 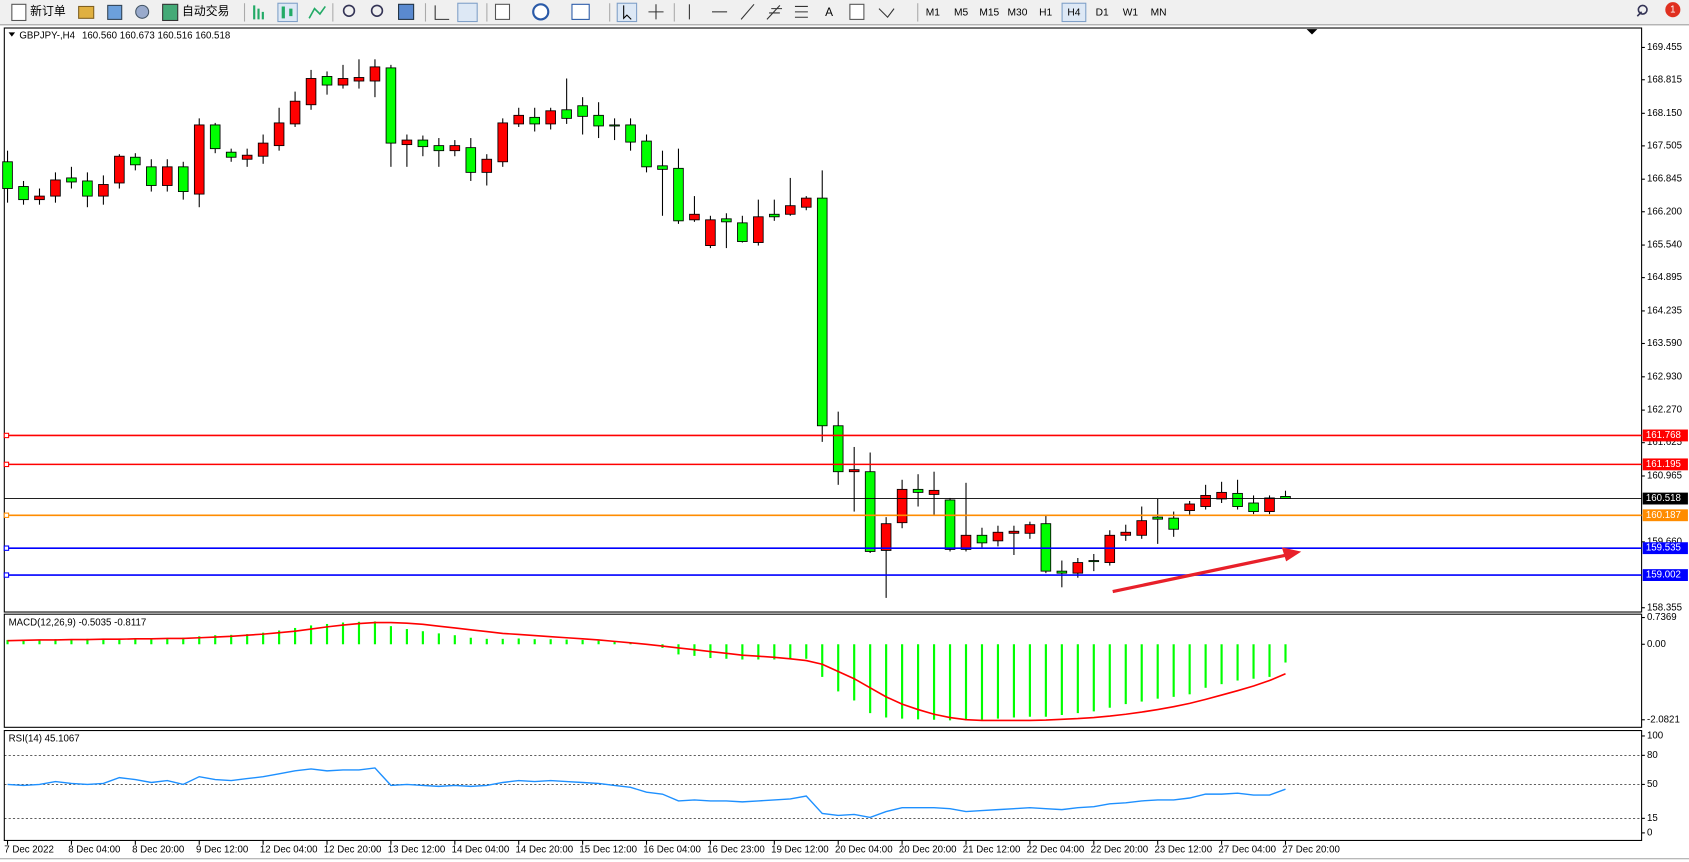 What do you see at coordinates (1159, 13) in the screenshot?
I see `timeframe-button: MN` at bounding box center [1159, 13].